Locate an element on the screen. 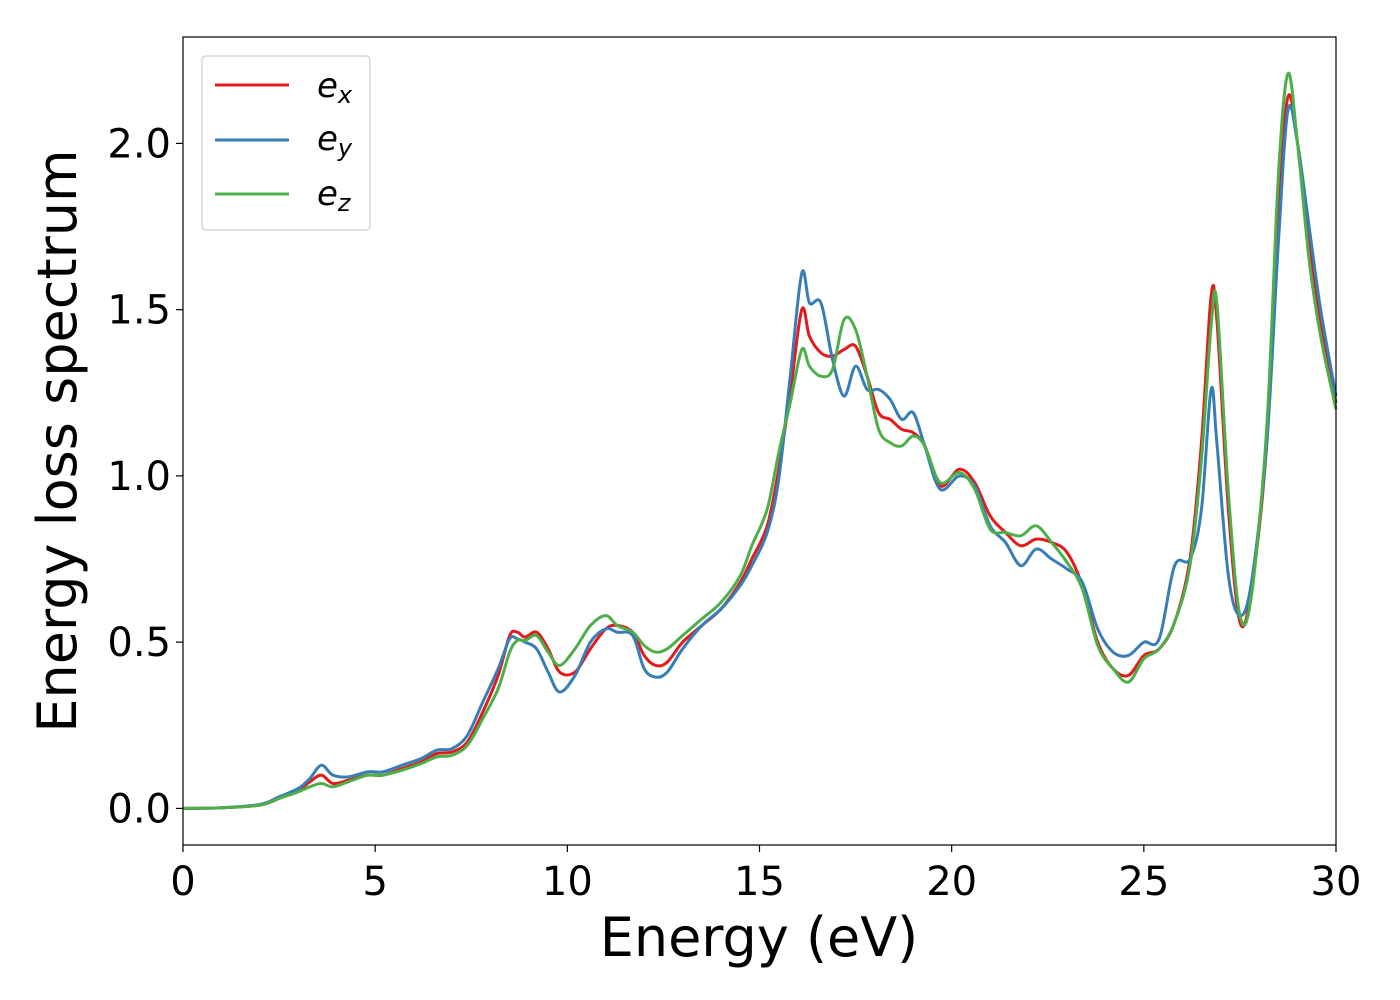 This screenshot has height=1000, width=1400. x-tick-label: 0 is located at coordinates (182, 882).